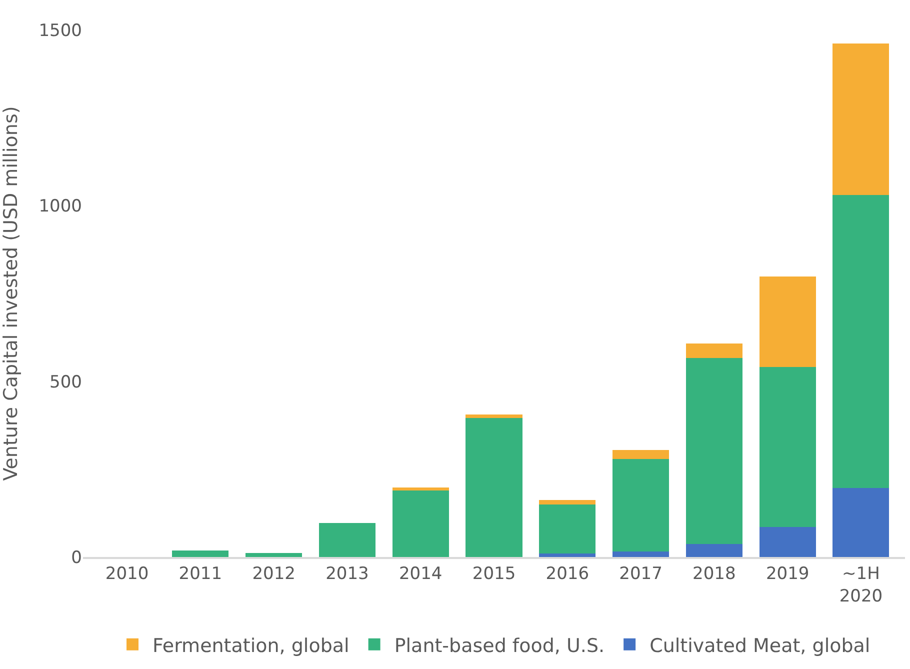 This screenshot has width=910, height=669. I want to click on y-tick-label: 0, so click(76, 558).